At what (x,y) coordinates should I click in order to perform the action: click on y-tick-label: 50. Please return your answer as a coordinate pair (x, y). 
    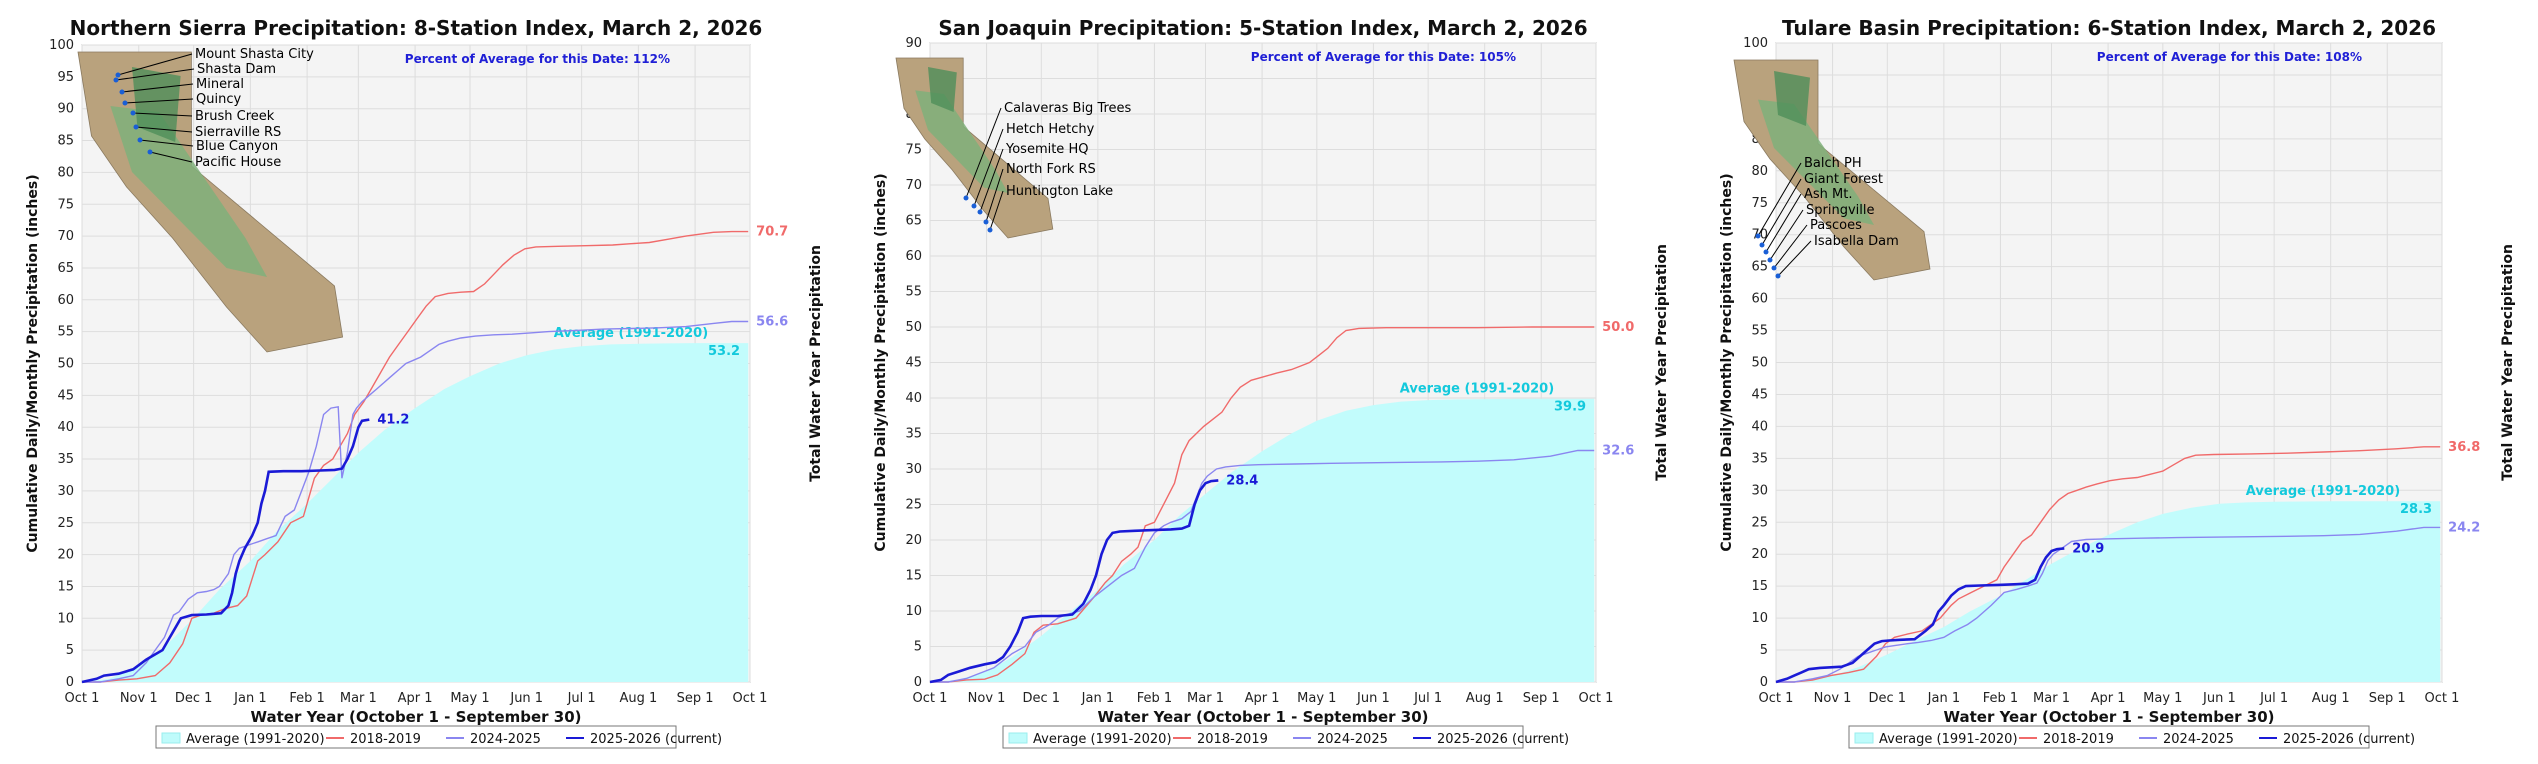
    Looking at the image, I should click on (913, 327).